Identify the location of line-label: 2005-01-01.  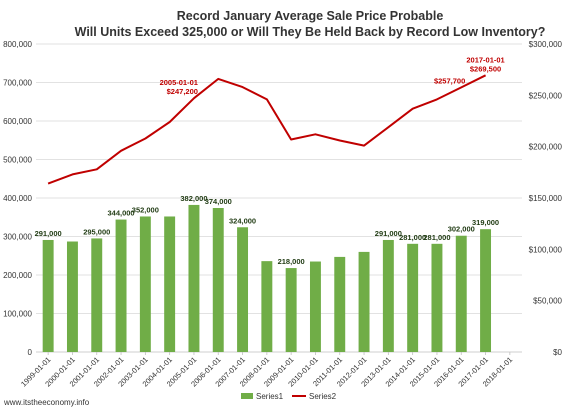
(179, 82).